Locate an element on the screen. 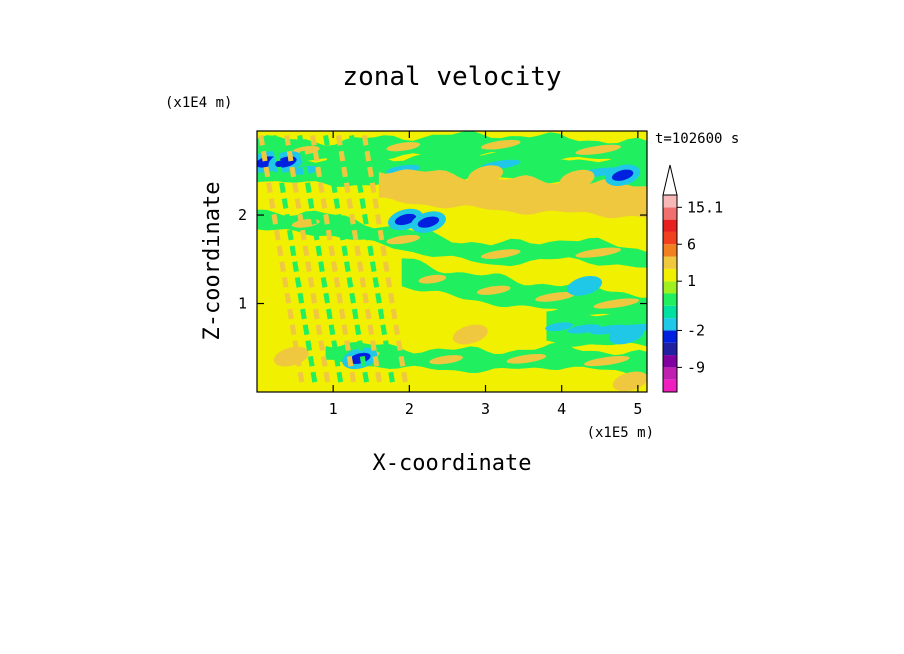 The width and height of the screenshot is (904, 654). colorbar: 15.1 6 1 -2 -9 is located at coordinates (692, 278).